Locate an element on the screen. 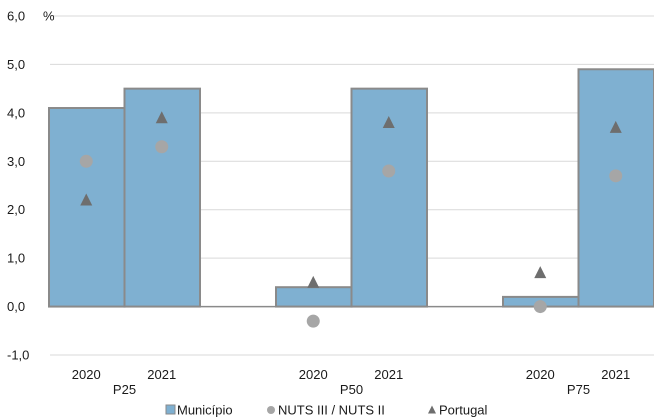 The width and height of the screenshot is (654, 419). y-tick-label: 6,0 is located at coordinates (16, 16).